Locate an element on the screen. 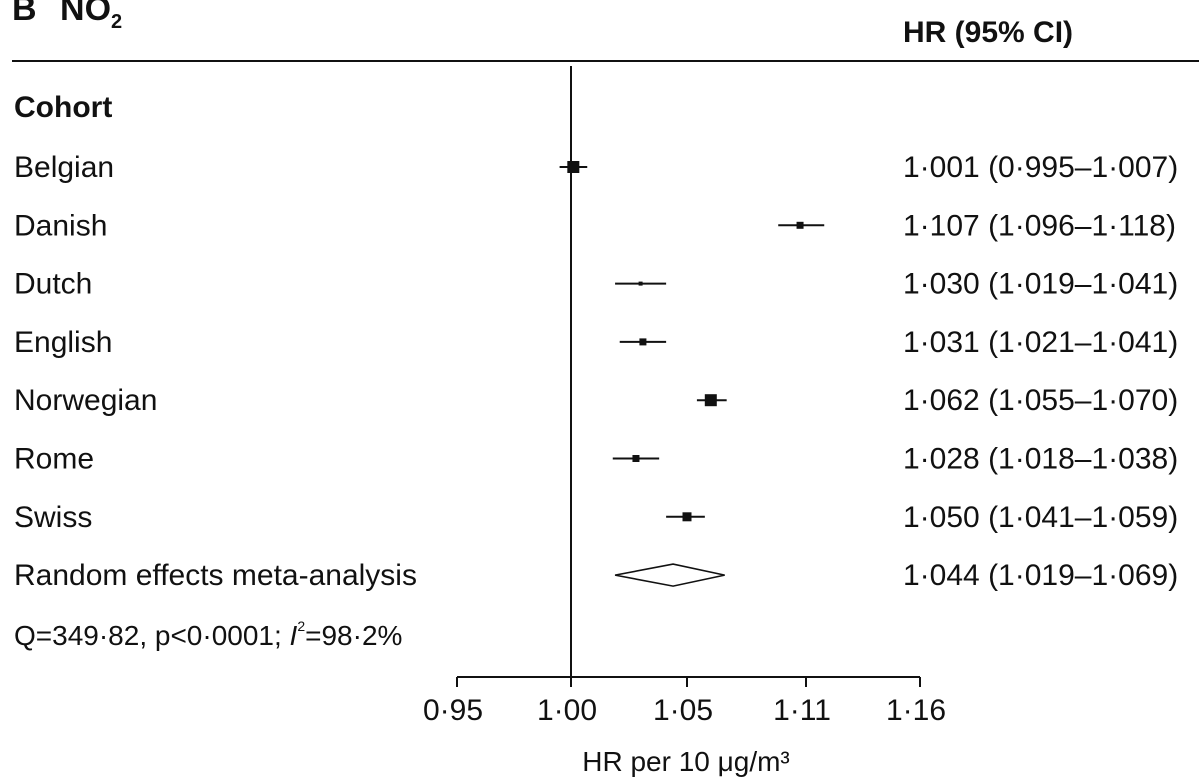 Image resolution: width=1199 pixels, height=780 pixels. x-tick-label: 1·16 is located at coordinates (916, 710).